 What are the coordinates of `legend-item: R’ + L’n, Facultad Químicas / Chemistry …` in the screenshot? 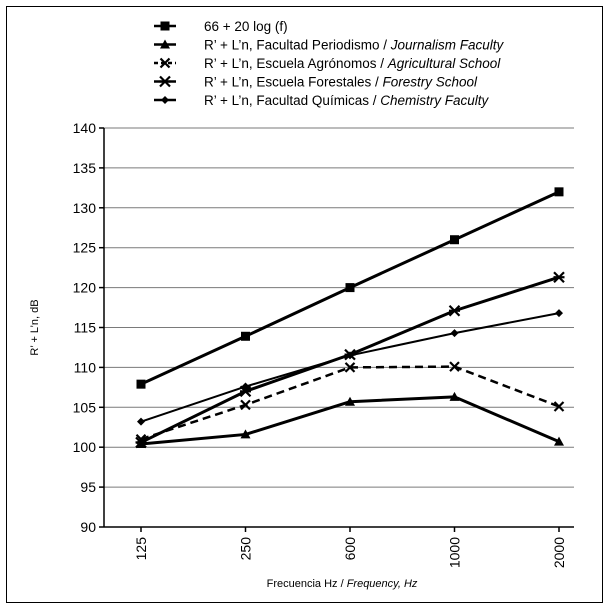 It's located at (321, 100).